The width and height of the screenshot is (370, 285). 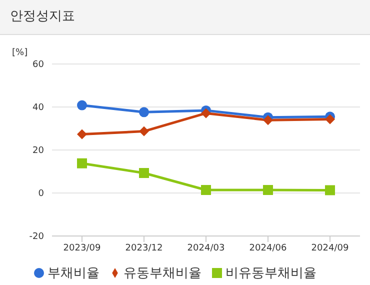 What do you see at coordinates (206, 248) in the screenshot?
I see `x-tick-label: 2024/03` at bounding box center [206, 248].